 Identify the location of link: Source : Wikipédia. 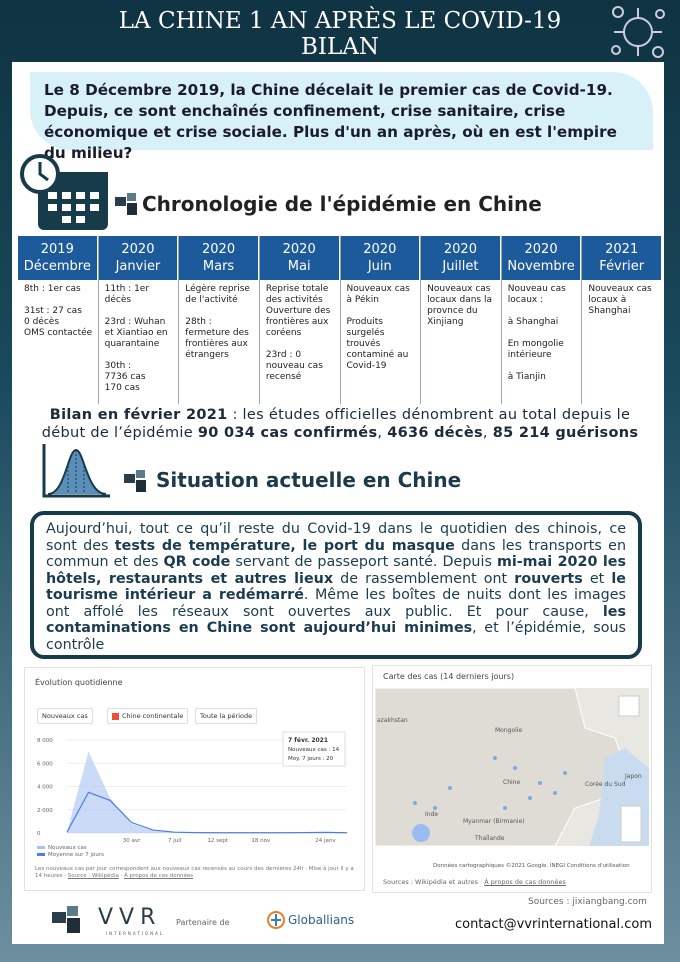
(93, 876).